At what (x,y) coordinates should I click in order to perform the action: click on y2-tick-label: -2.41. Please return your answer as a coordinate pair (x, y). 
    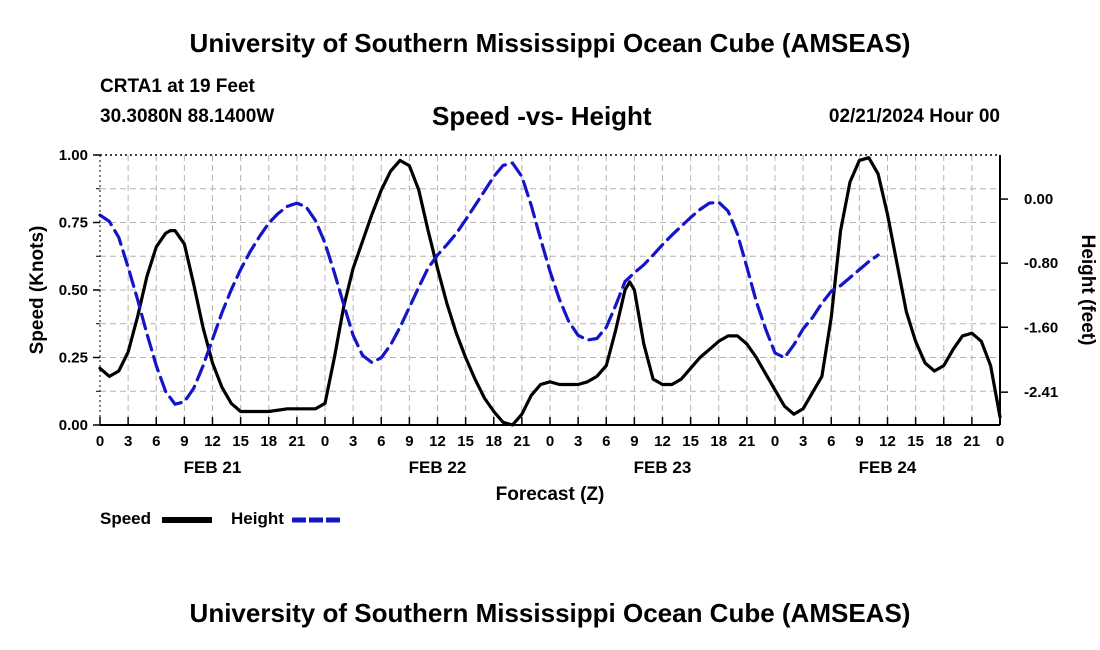
    Looking at the image, I should click on (1041, 392).